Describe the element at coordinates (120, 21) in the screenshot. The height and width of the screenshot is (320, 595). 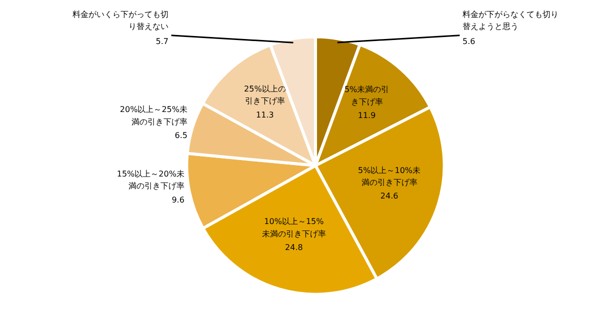
I see `slice-label: 料金がいくら下がっても切り替えない` at that location.